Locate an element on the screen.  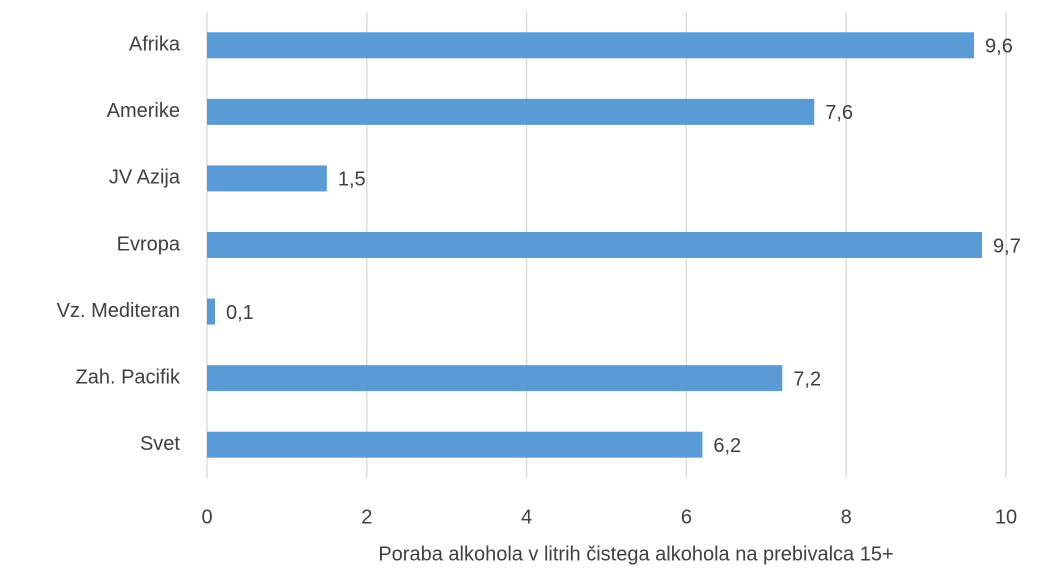
data-label: 9,7 is located at coordinates (1007, 246).